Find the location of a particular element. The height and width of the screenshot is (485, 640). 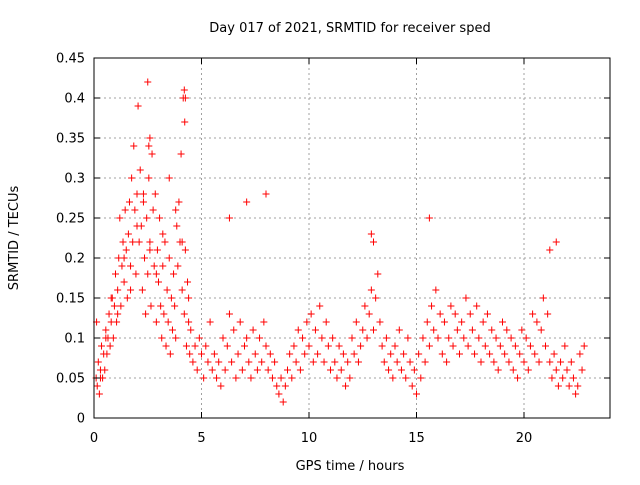

y-tick-label: 0.3 is located at coordinates (74, 179).